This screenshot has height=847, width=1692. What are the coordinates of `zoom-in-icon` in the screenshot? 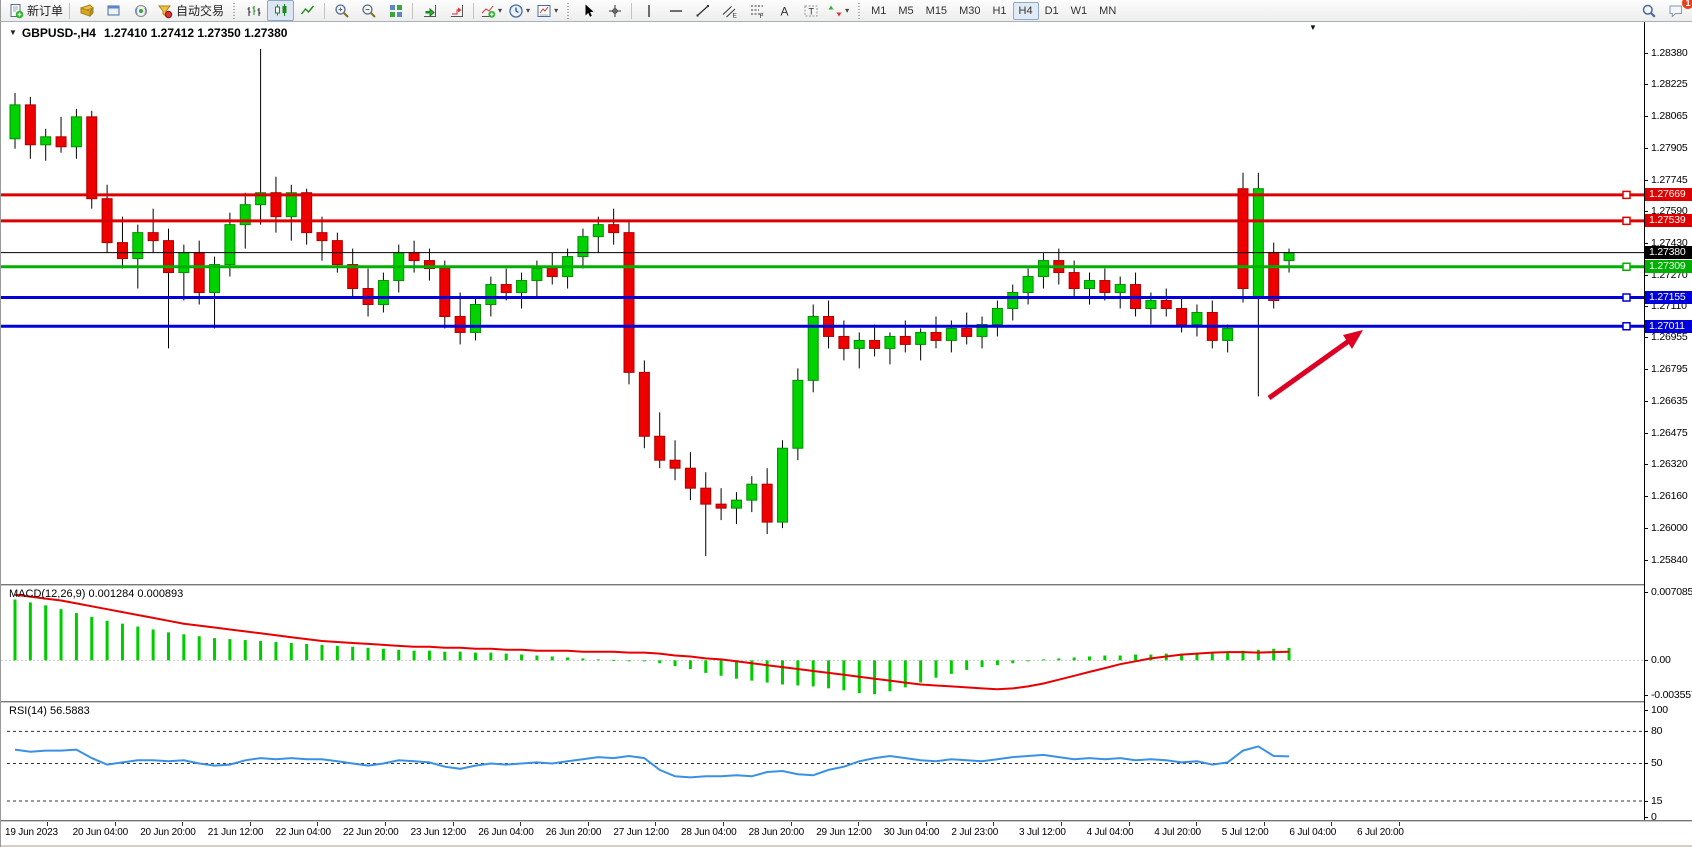 It's located at (341, 10).